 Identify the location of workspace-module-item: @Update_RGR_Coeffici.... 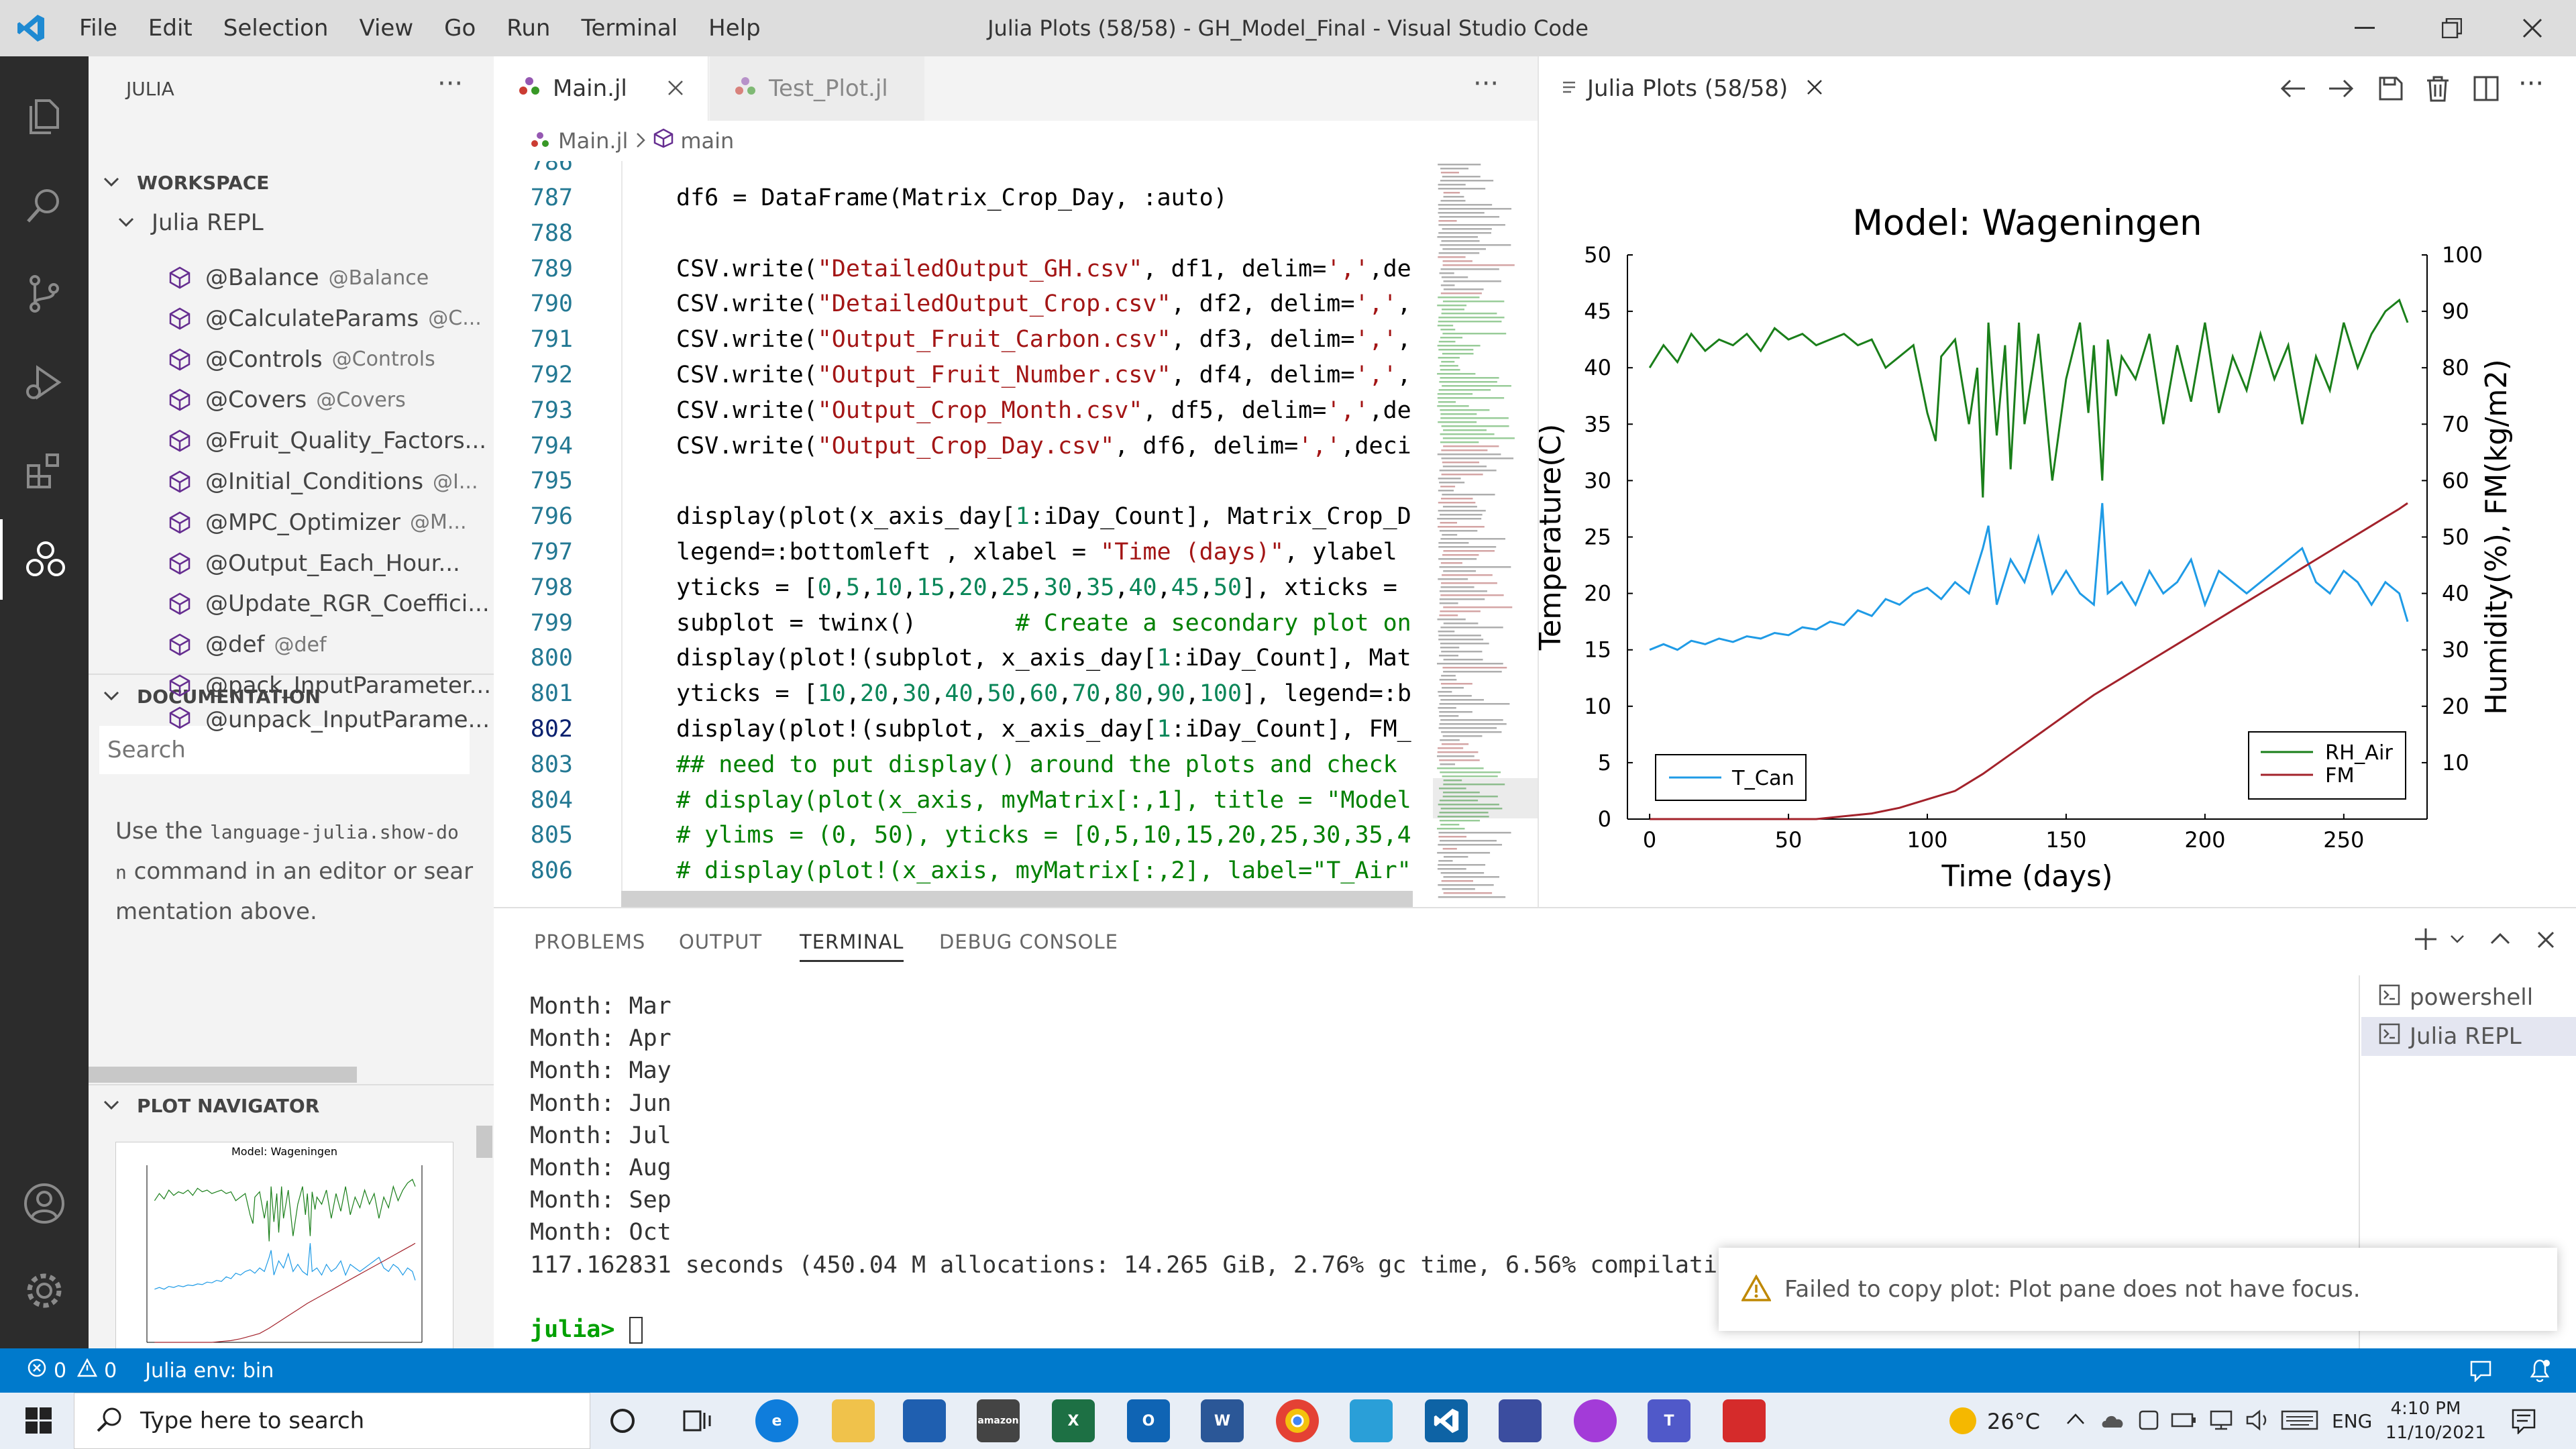
(291, 604).